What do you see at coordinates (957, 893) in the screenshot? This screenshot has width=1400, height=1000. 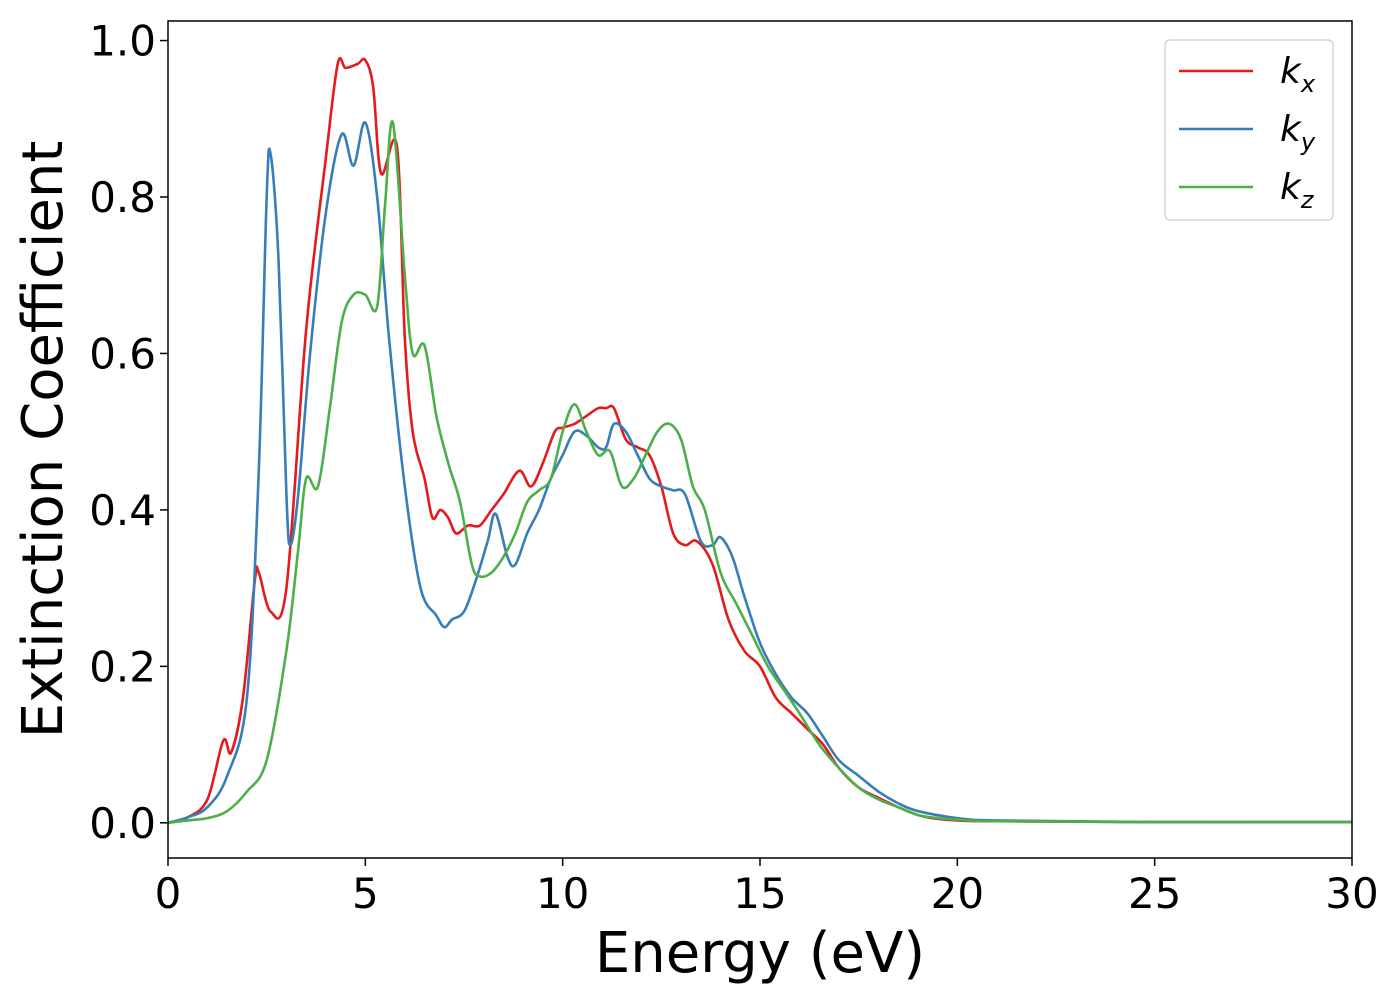 I see `x-tick-label: 20` at bounding box center [957, 893].